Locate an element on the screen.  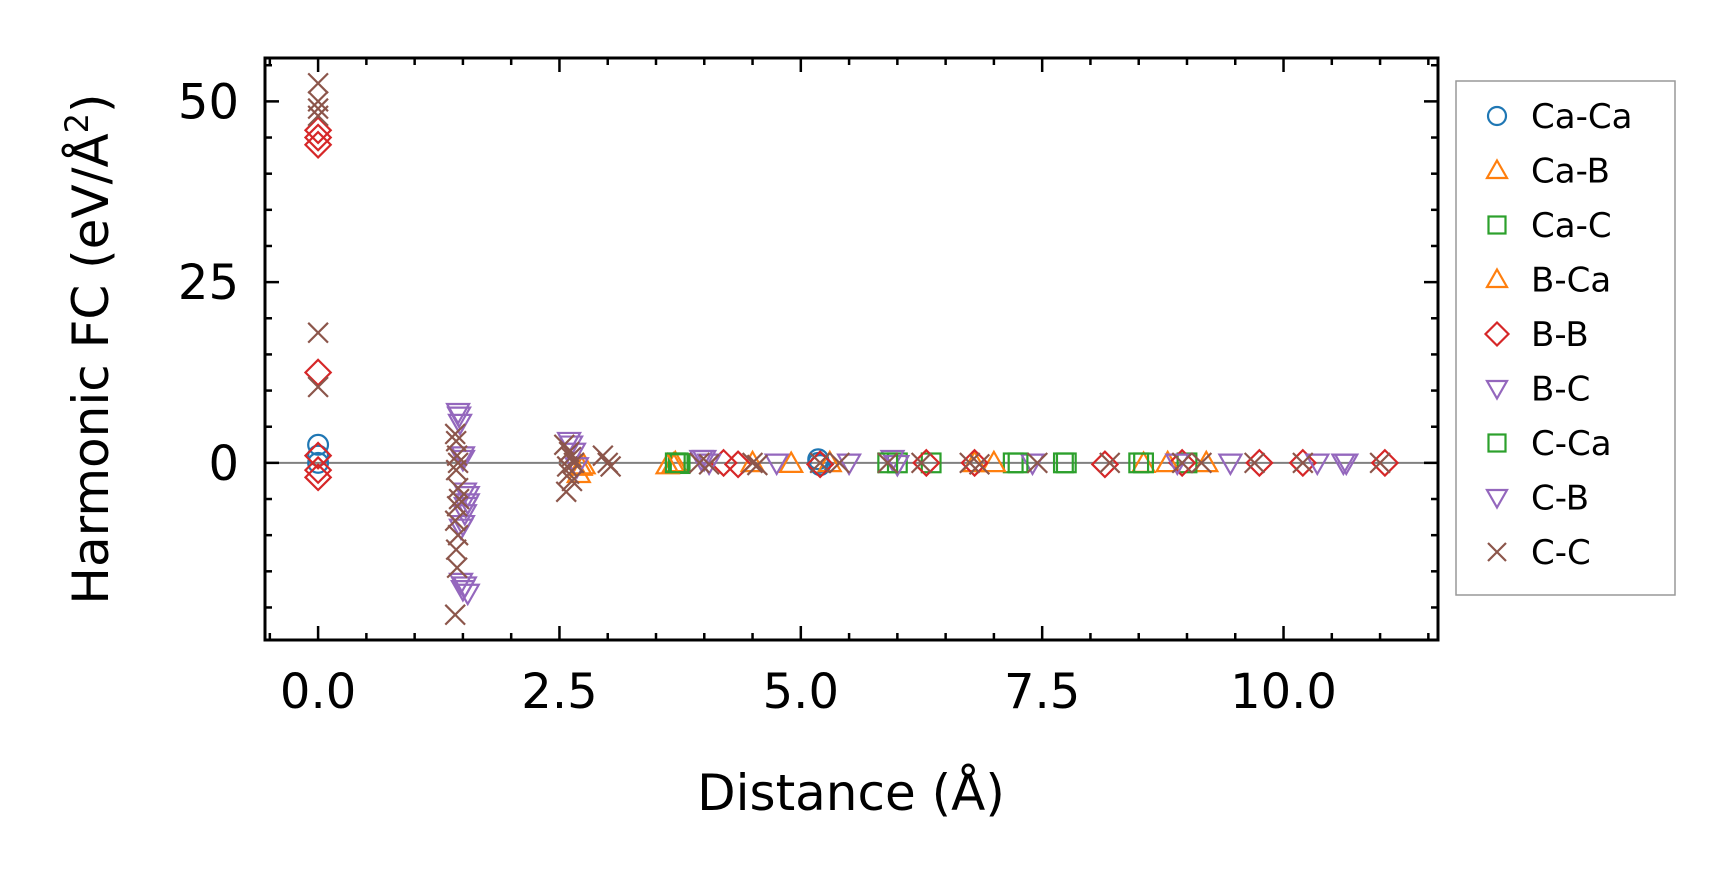
legend-label: Ca-C is located at coordinates (1571, 226).